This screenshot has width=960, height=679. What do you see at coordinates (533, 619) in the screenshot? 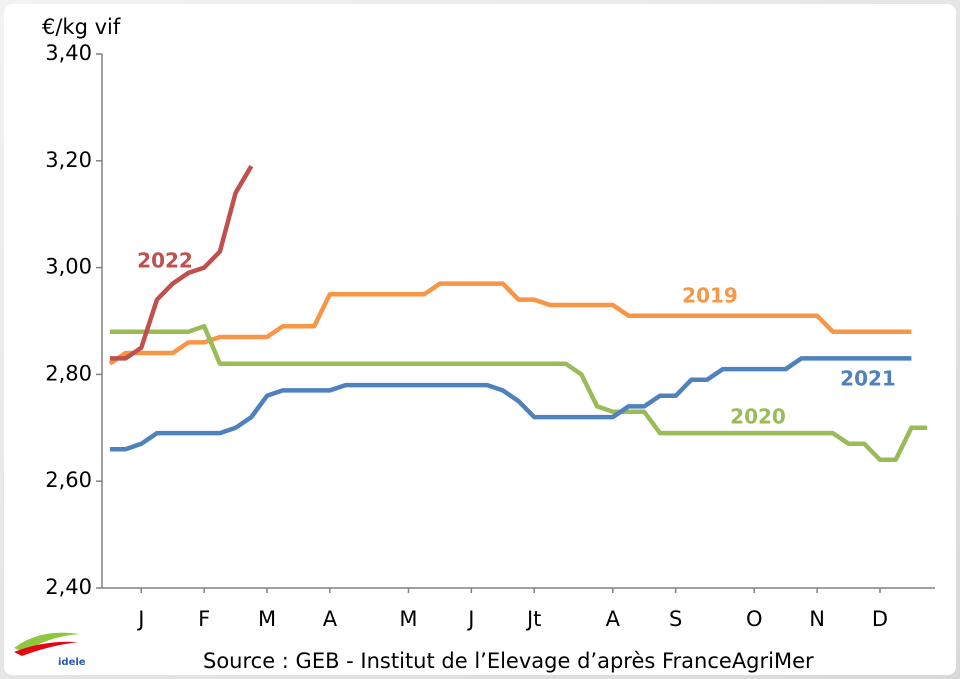
I see `x-tick-label: Jt` at bounding box center [533, 619].